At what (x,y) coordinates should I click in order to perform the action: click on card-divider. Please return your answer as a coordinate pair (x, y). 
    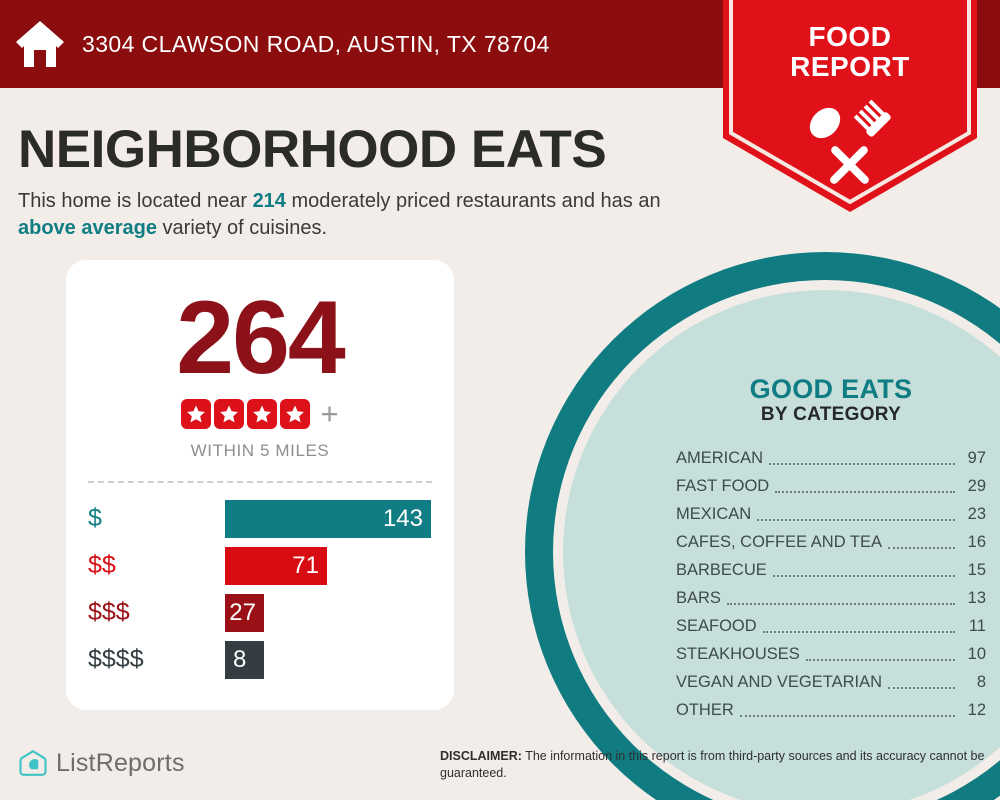
    Looking at the image, I should click on (260, 482).